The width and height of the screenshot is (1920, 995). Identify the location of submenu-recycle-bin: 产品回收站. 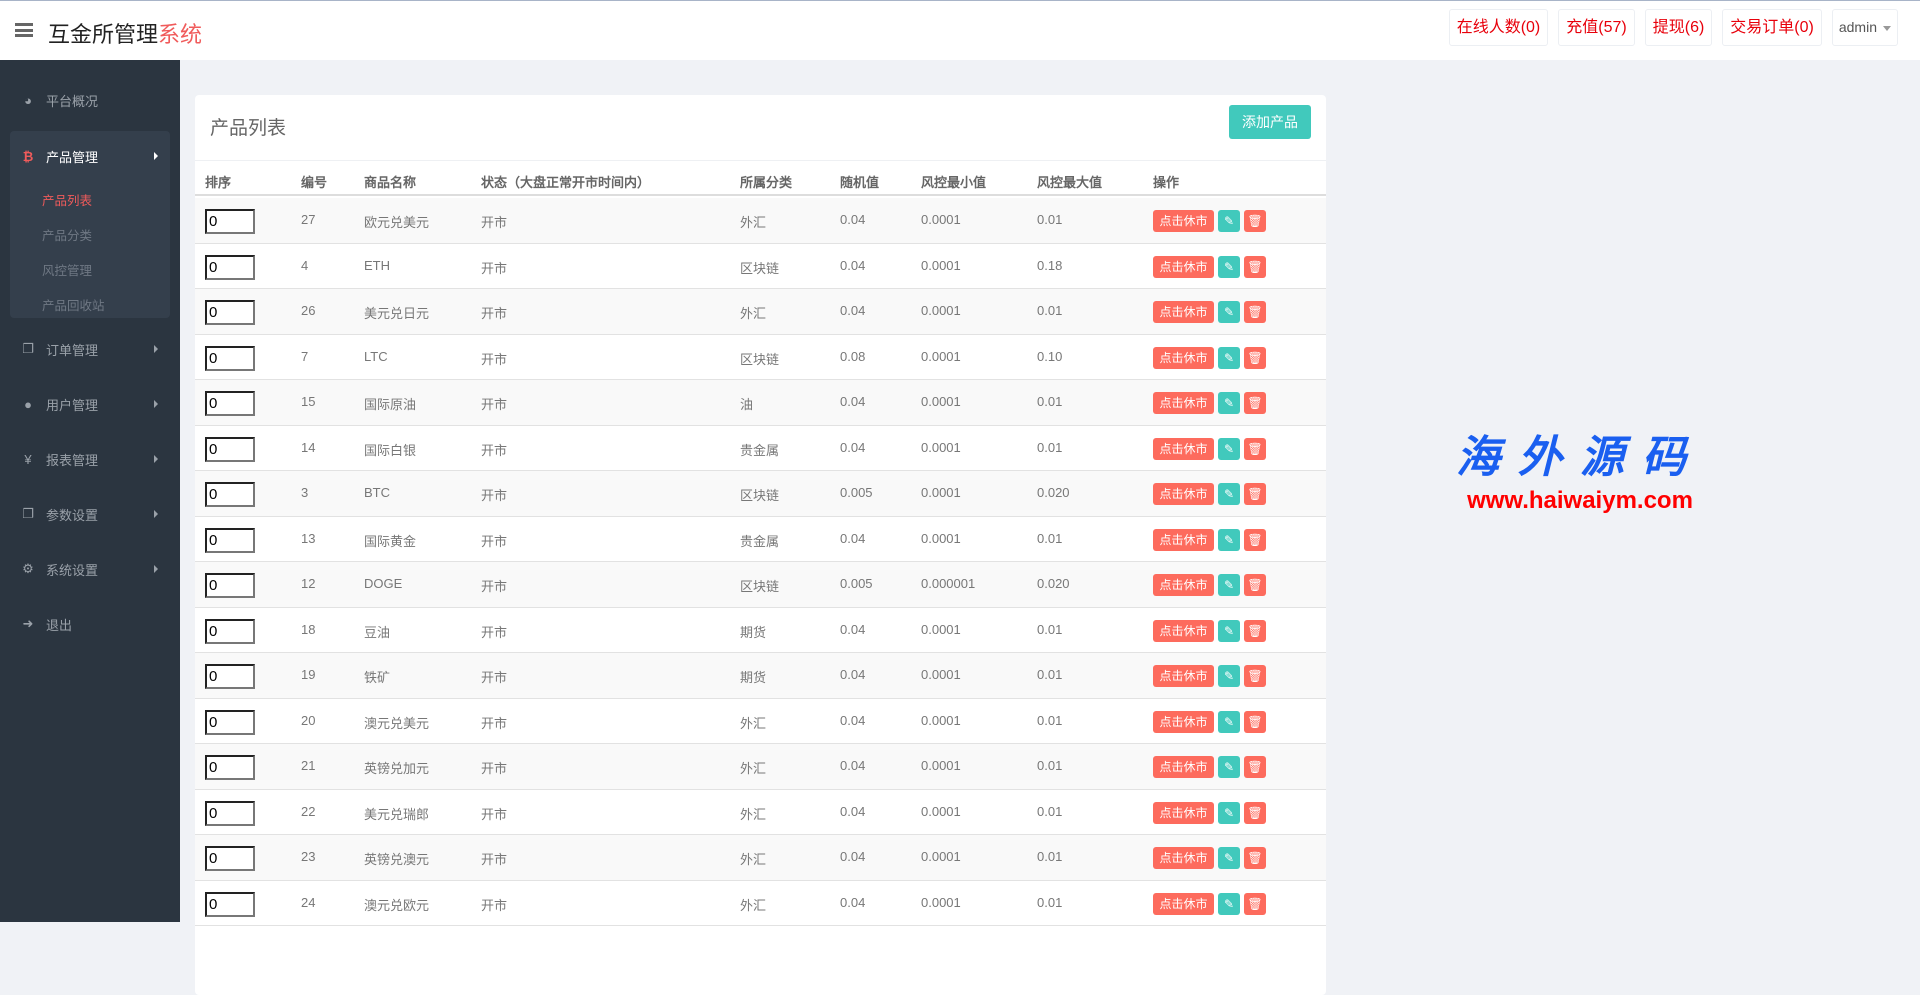
(73, 306).